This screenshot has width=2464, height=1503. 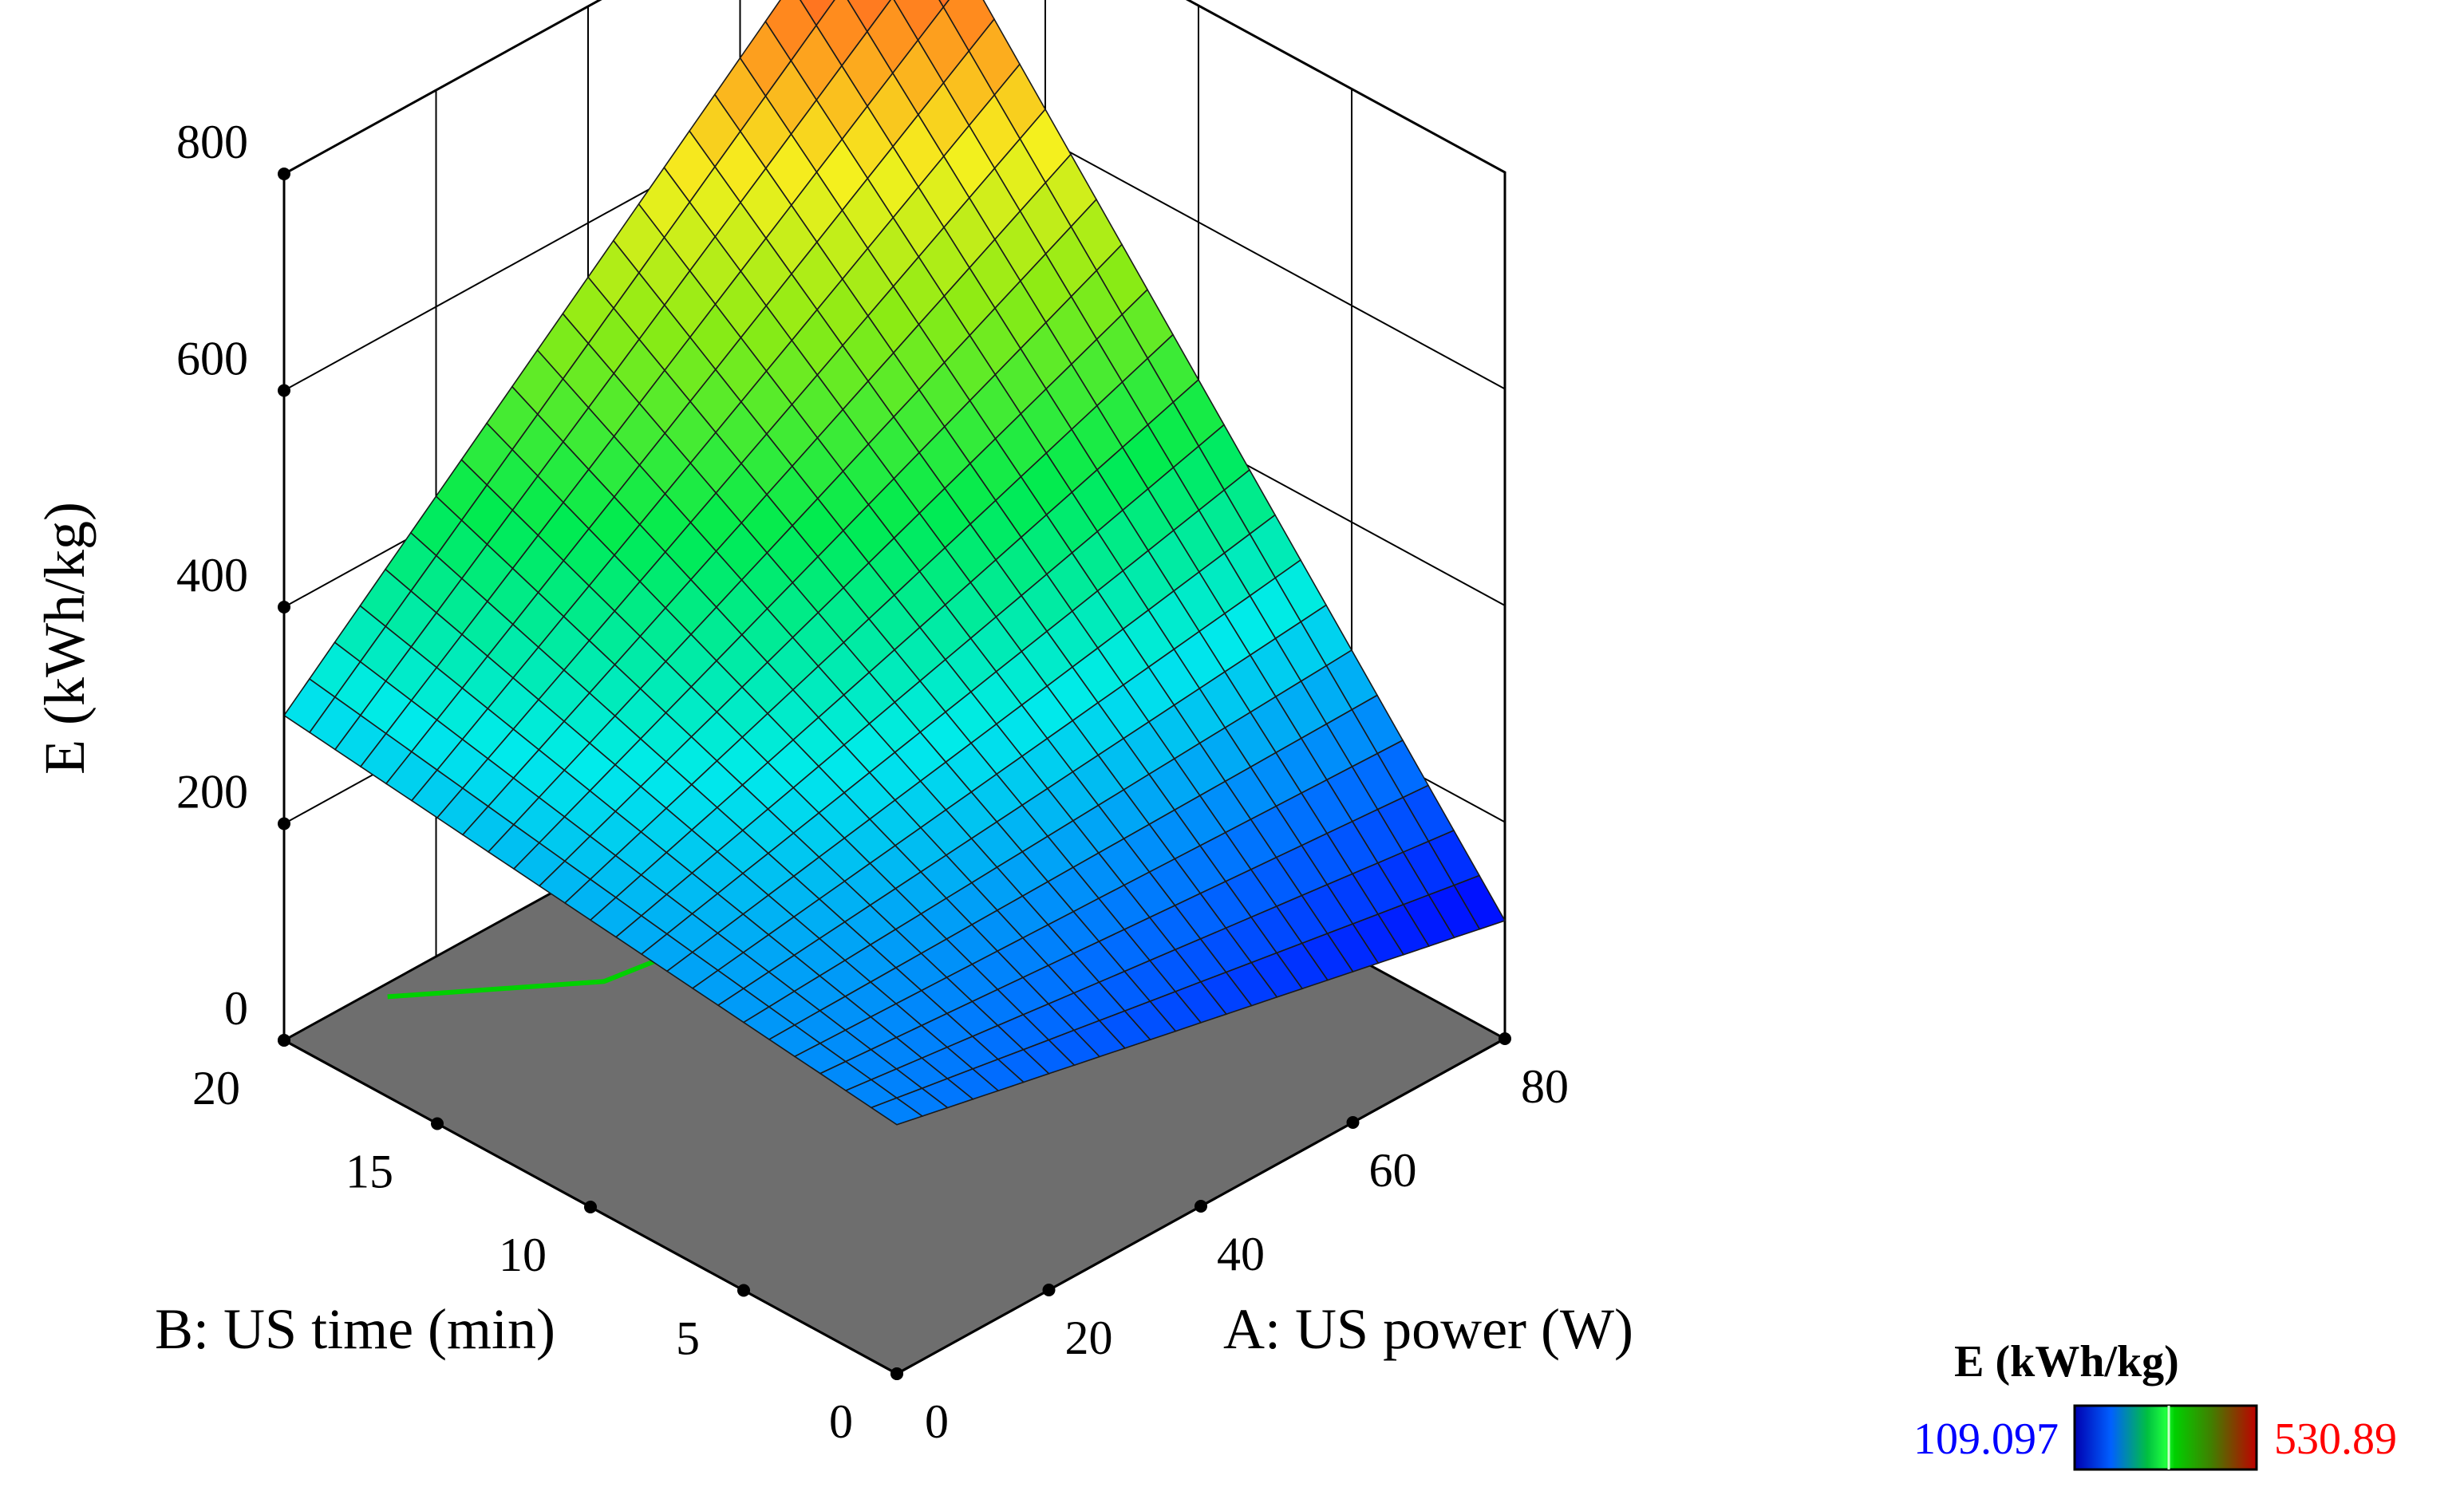 I want to click on x-tick-label: 40, so click(x=1241, y=1254).